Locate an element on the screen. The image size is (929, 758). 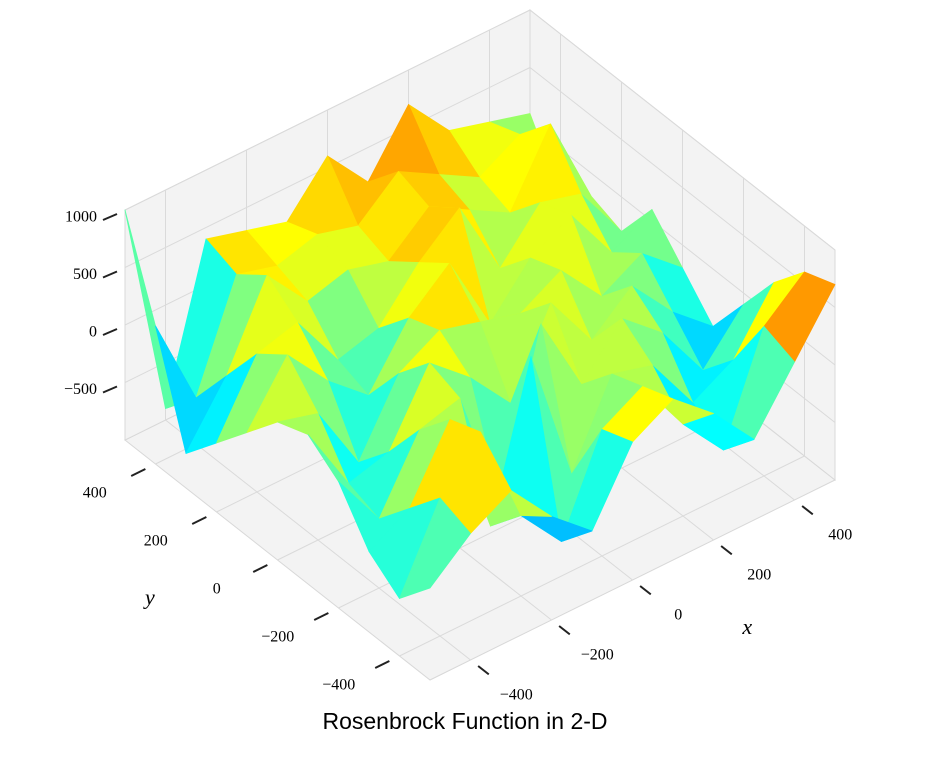
y-tick-label: 200 is located at coordinates (156, 541).